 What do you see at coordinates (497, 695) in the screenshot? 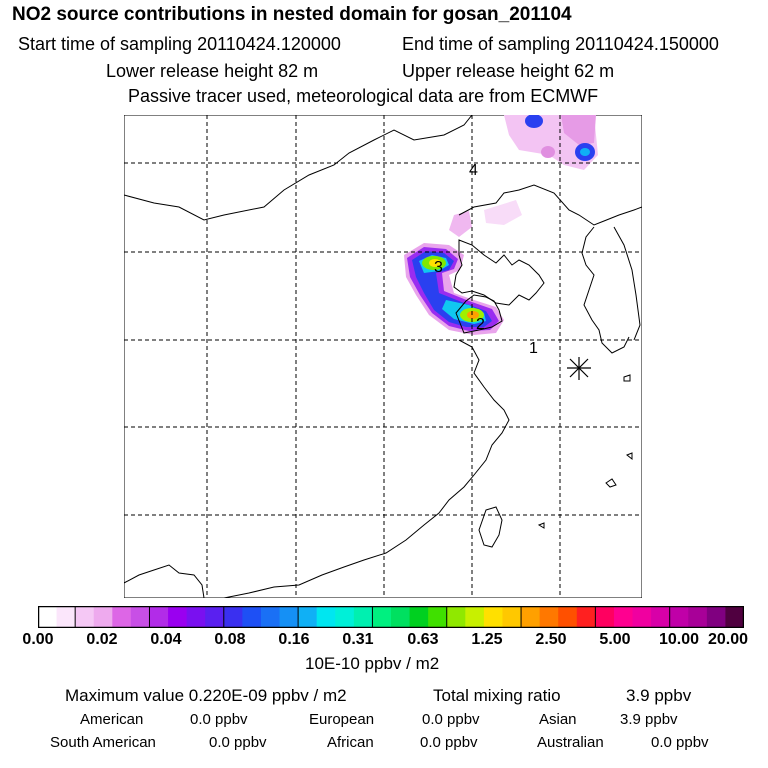
I see `total-mixing-label: Total mixing ratio` at bounding box center [497, 695].